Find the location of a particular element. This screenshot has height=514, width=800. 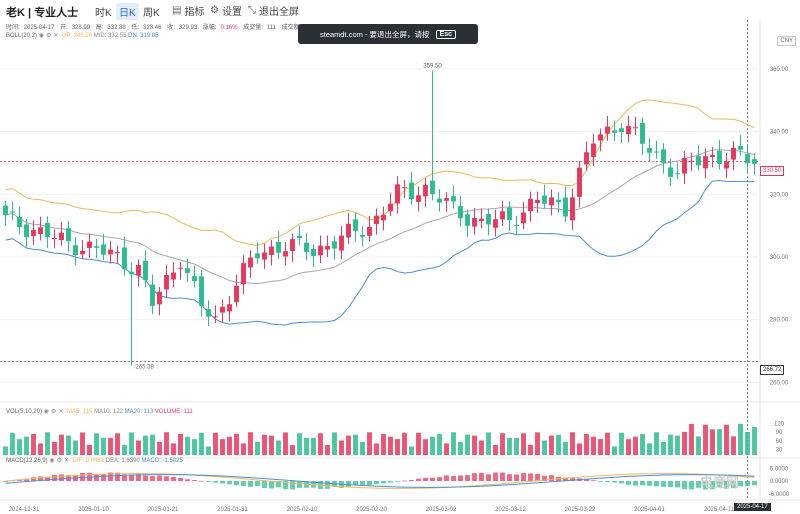

macd-tick-label: -6.0000 is located at coordinates (779, 495).